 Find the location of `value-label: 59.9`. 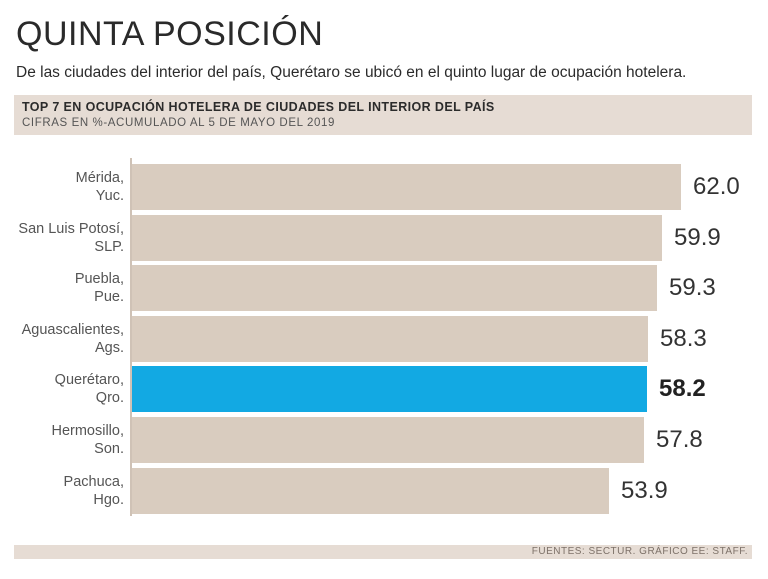

value-label: 59.9 is located at coordinates (697, 237).